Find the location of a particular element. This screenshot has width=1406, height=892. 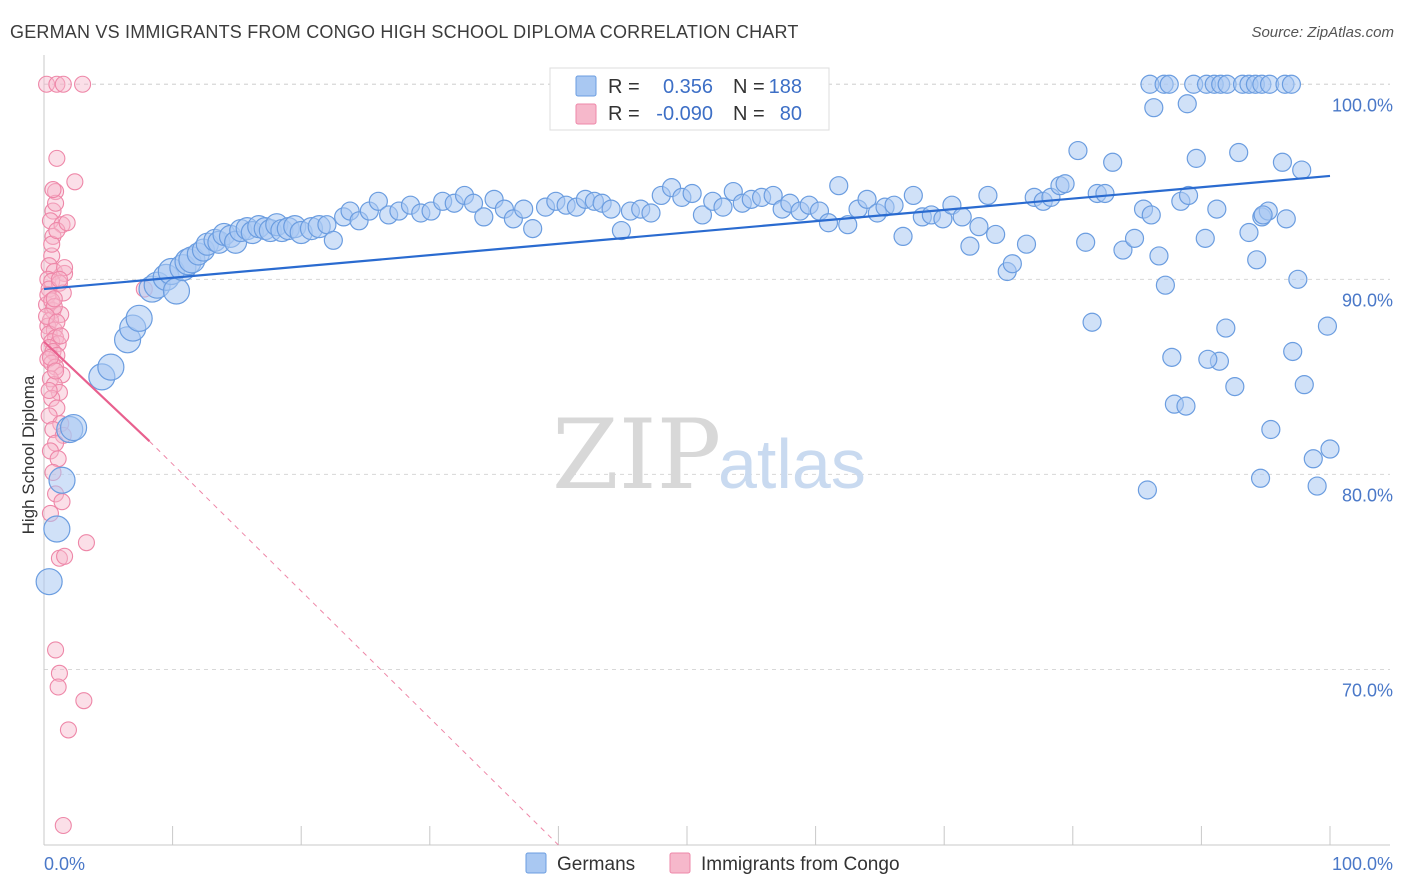

bottom-legend-label-germans: Germans is located at coordinates (596, 864).